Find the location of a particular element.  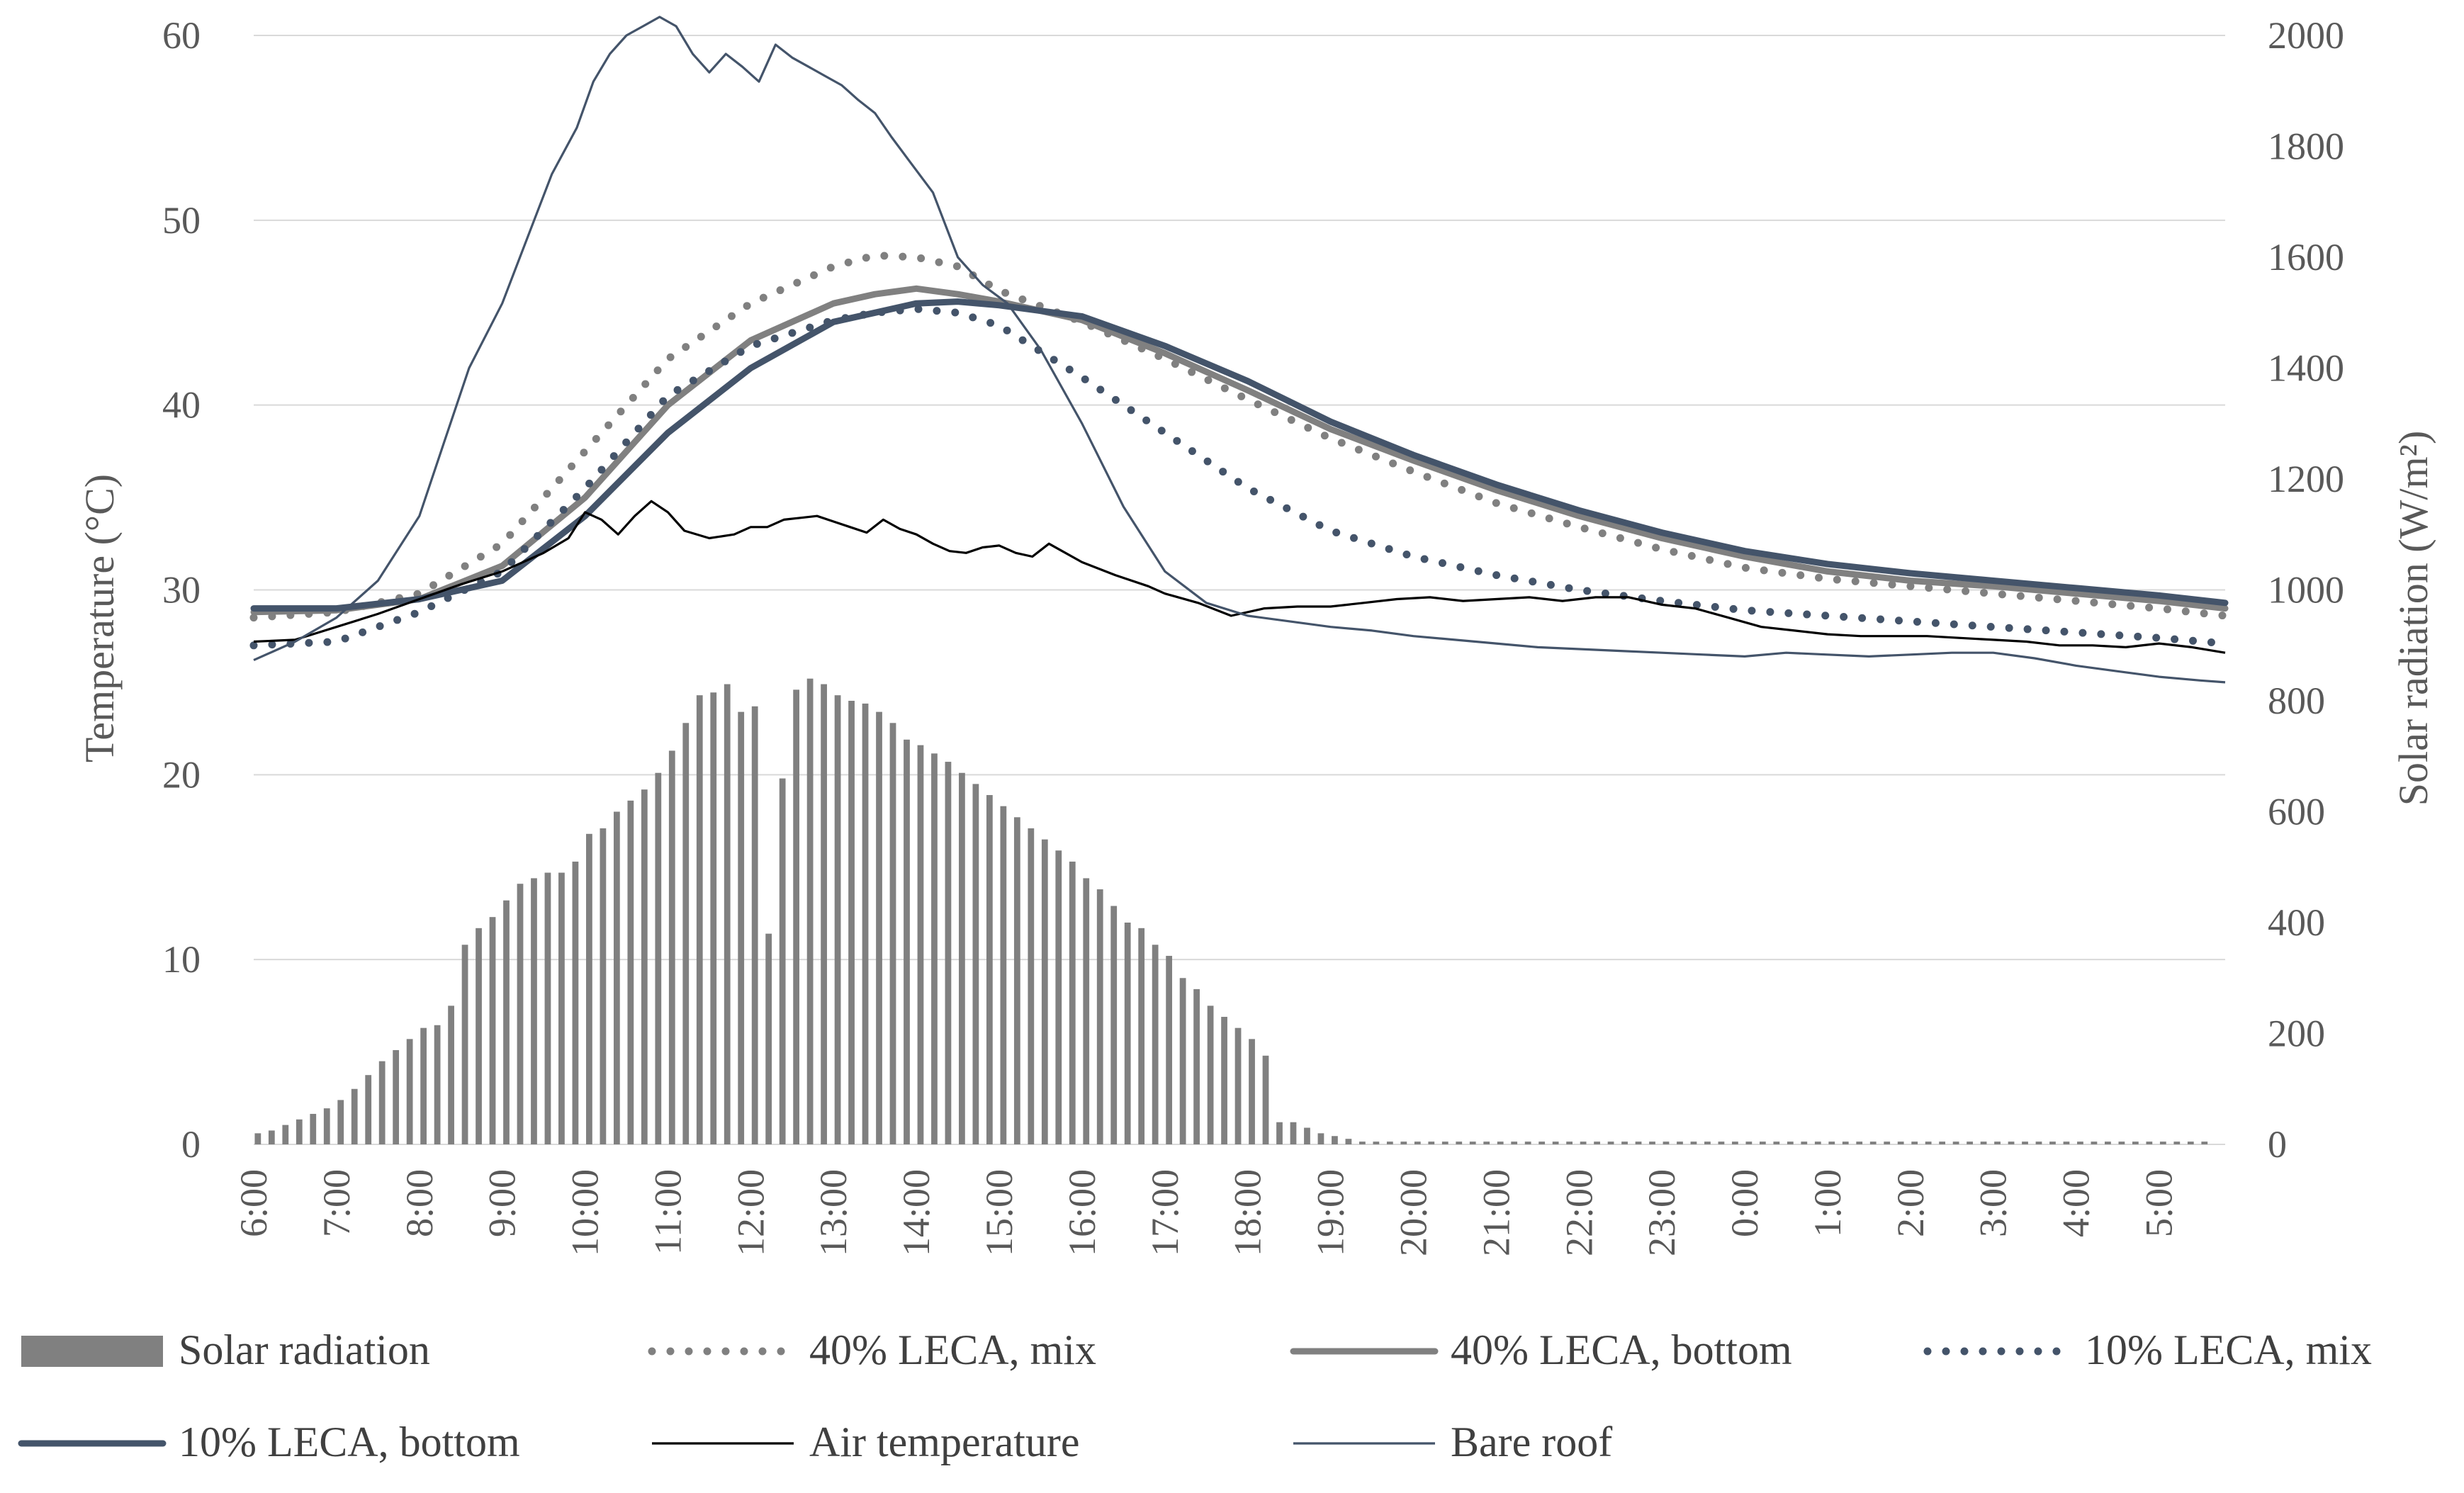

right-axis-title: Solar radiation (W/m²) is located at coordinates (2413, 618).